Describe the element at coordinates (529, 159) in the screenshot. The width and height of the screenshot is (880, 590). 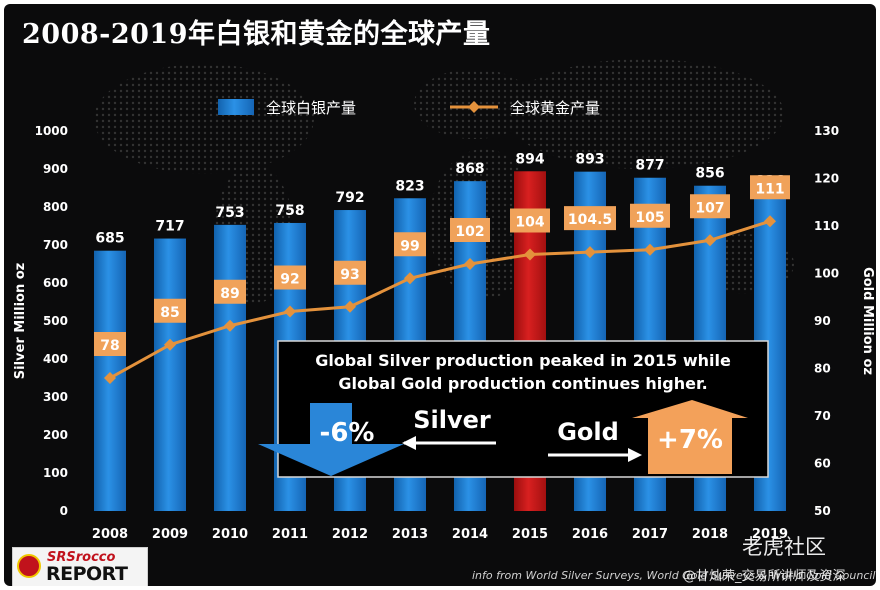
I see `silver-value-label: 894` at that location.